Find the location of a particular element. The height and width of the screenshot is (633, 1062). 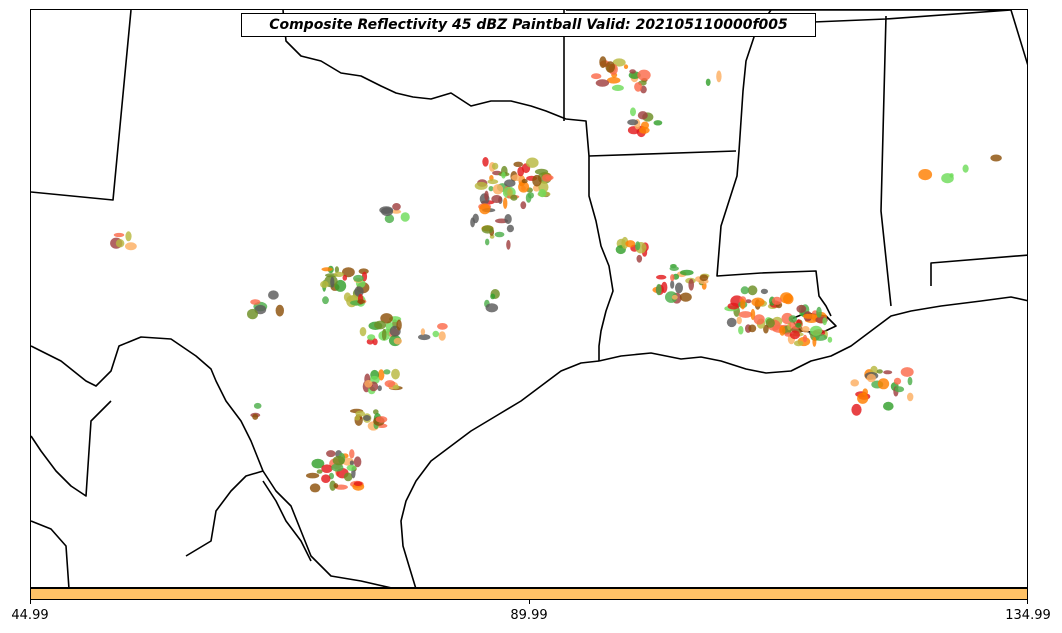

coastline-texas is located at coordinates (500, 473).